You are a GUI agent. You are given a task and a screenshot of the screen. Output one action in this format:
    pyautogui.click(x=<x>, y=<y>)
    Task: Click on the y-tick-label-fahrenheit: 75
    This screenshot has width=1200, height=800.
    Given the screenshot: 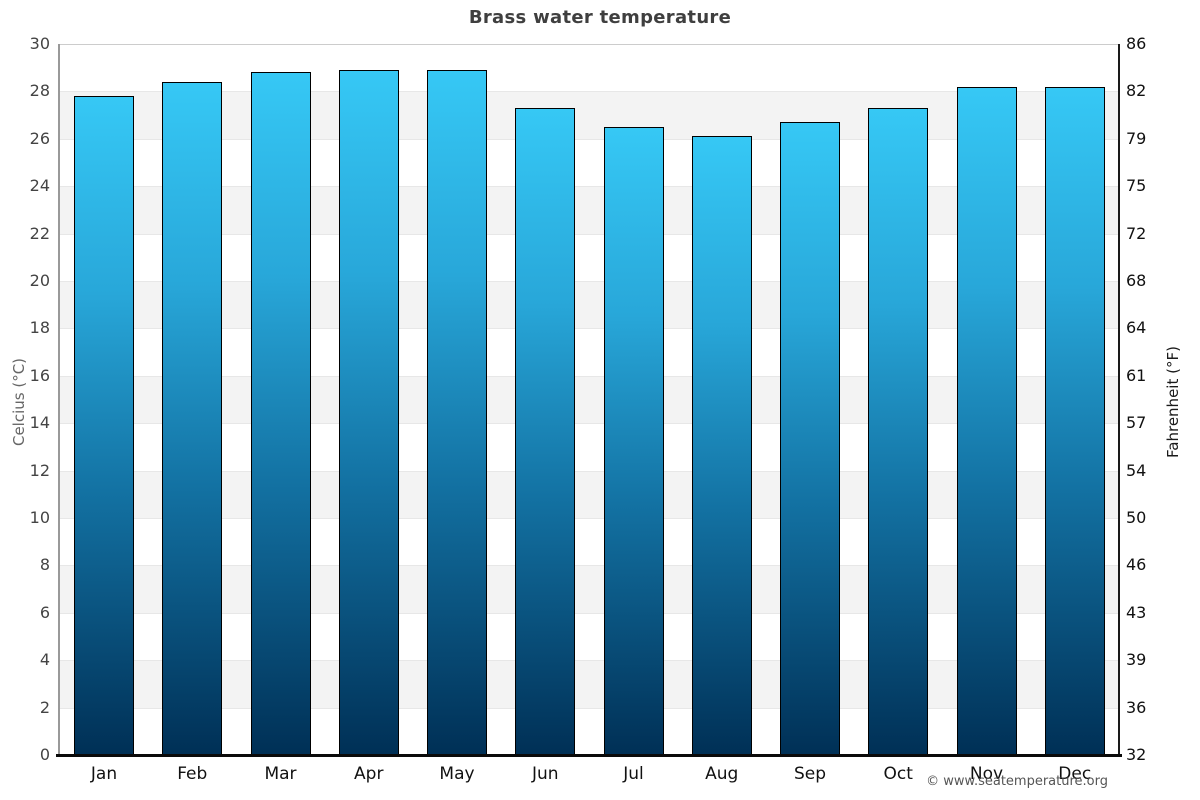 What is the action you would take?
    pyautogui.click(x=1136, y=186)
    